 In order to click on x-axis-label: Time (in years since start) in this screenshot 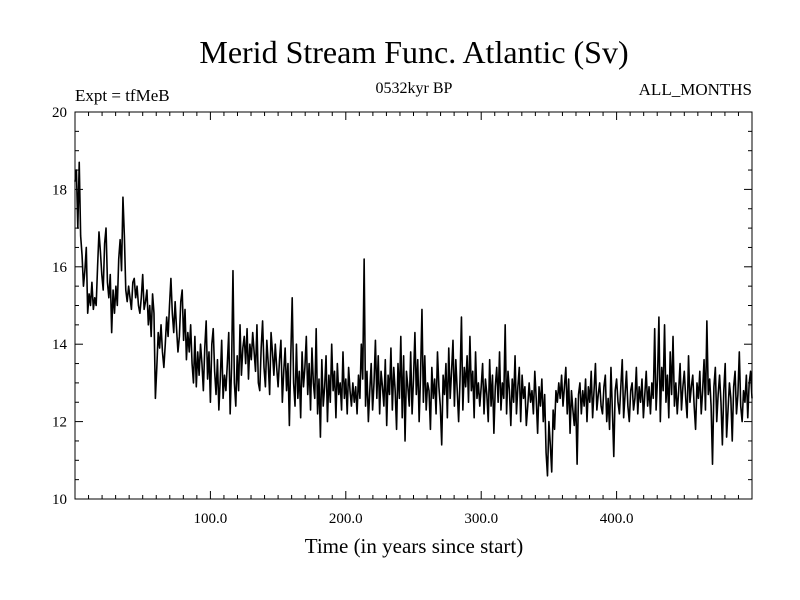, I will do `click(414, 546)`.